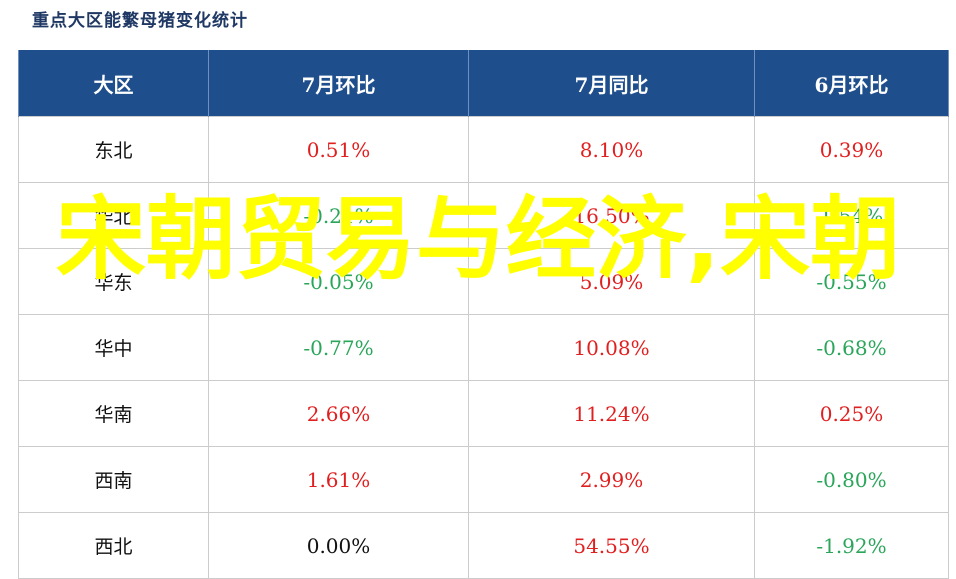  Describe the element at coordinates (851, 413) in the screenshot. I see `mom-jun-cell: 0.25%` at that location.